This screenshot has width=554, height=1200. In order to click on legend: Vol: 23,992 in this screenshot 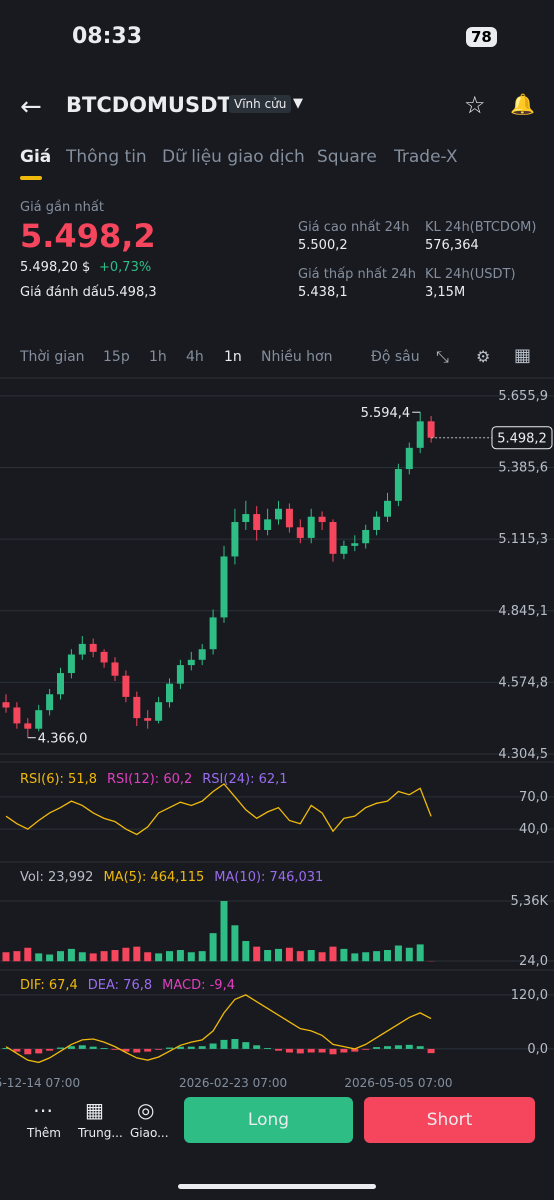, I will do `click(56, 877)`.